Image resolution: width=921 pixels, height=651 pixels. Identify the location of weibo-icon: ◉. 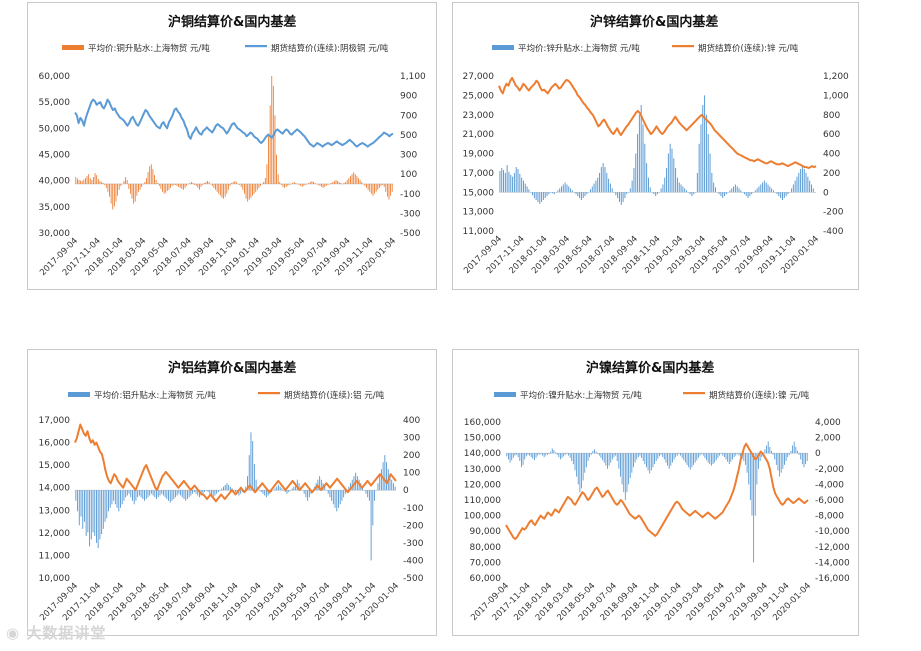
(13, 633).